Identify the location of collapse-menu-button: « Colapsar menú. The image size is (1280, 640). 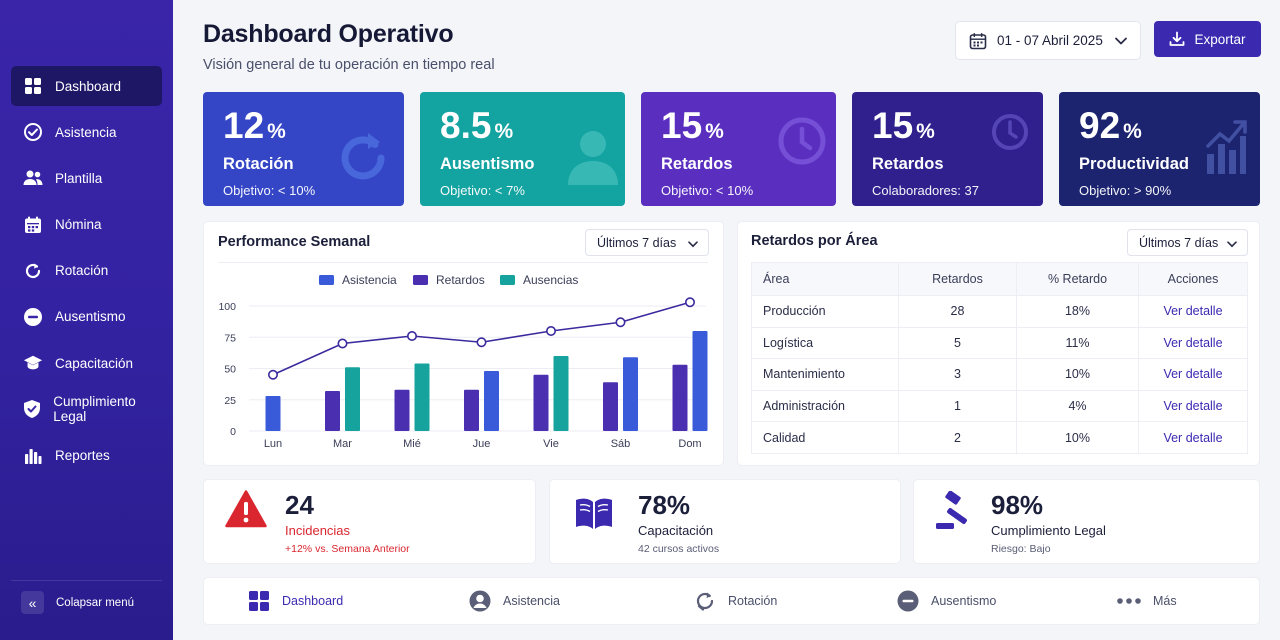
(77, 602).